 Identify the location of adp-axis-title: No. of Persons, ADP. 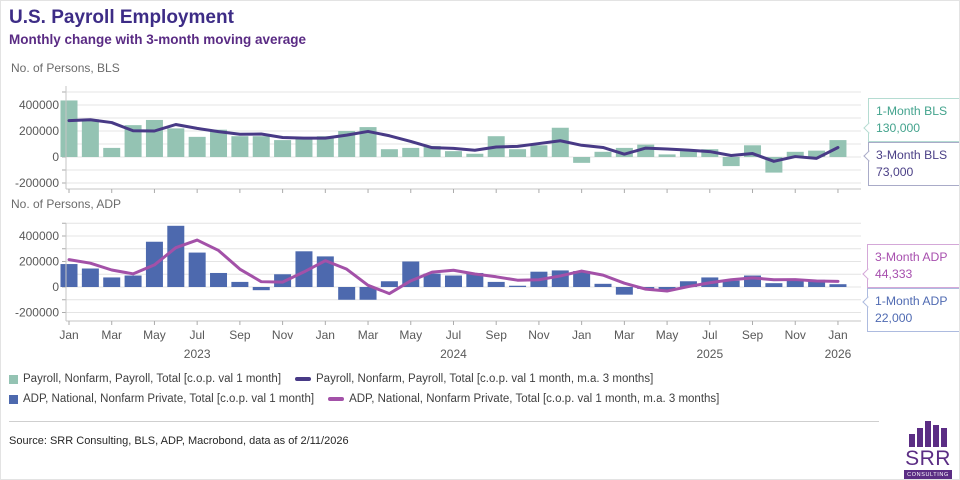
(66, 204).